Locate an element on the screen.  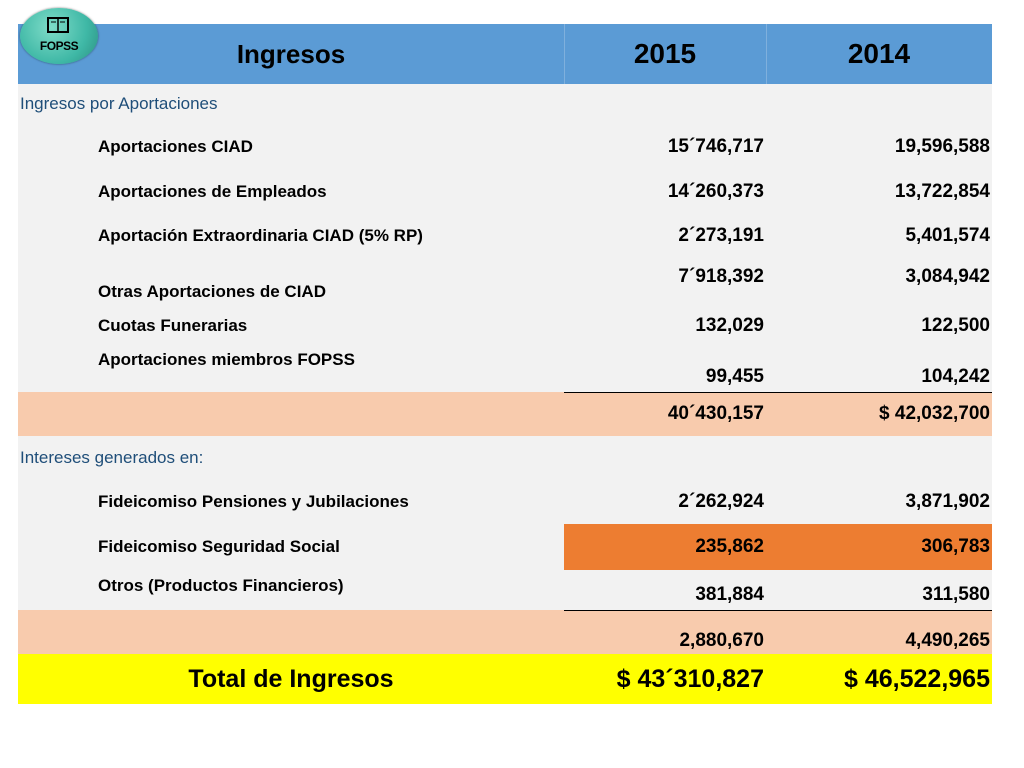
value-2015: 14´260,373 is located at coordinates (715, 191).